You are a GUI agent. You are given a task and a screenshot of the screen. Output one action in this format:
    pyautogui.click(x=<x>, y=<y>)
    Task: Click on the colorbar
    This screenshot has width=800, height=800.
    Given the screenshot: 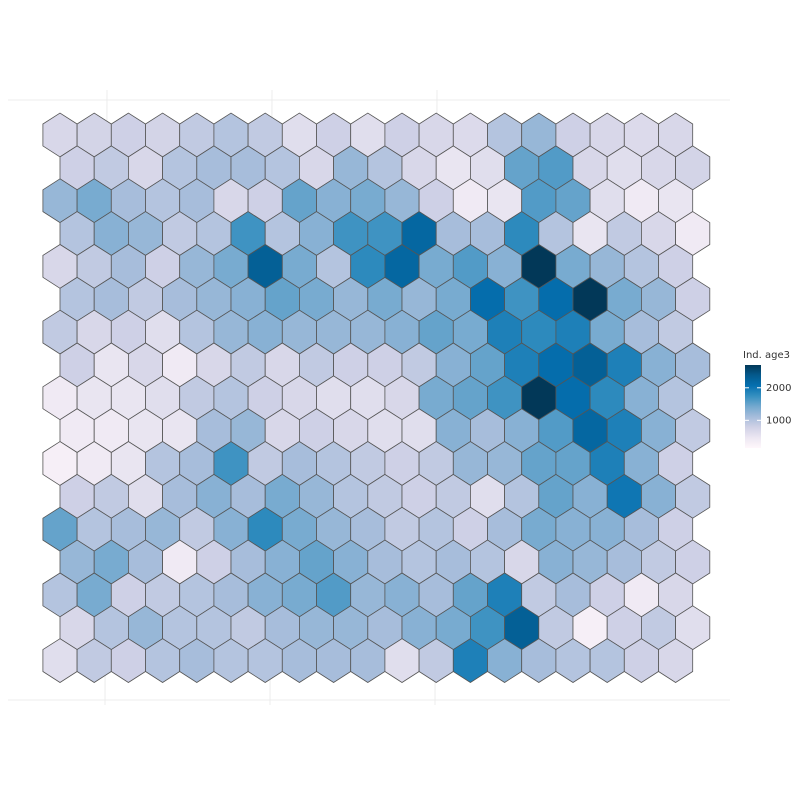 What is the action you would take?
    pyautogui.click(x=753, y=406)
    